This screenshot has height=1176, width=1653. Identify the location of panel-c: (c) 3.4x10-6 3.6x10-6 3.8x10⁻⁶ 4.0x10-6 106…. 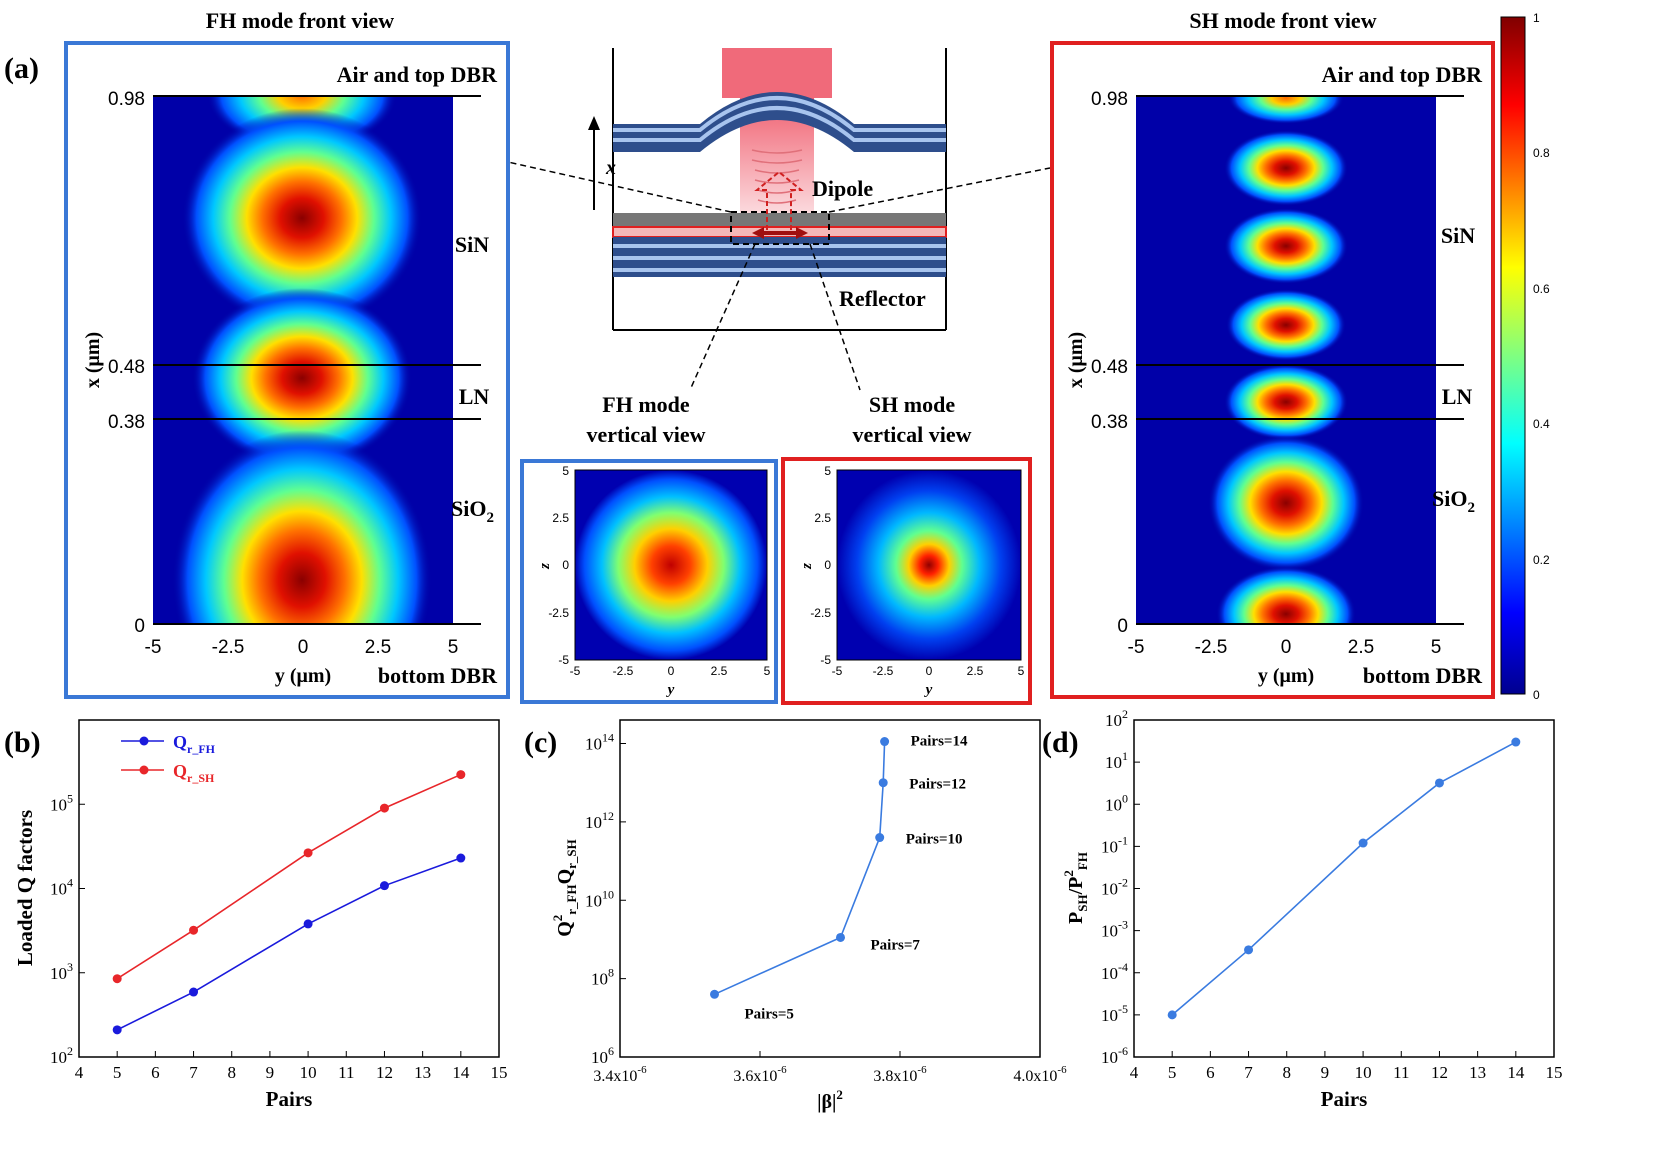
(795, 916).